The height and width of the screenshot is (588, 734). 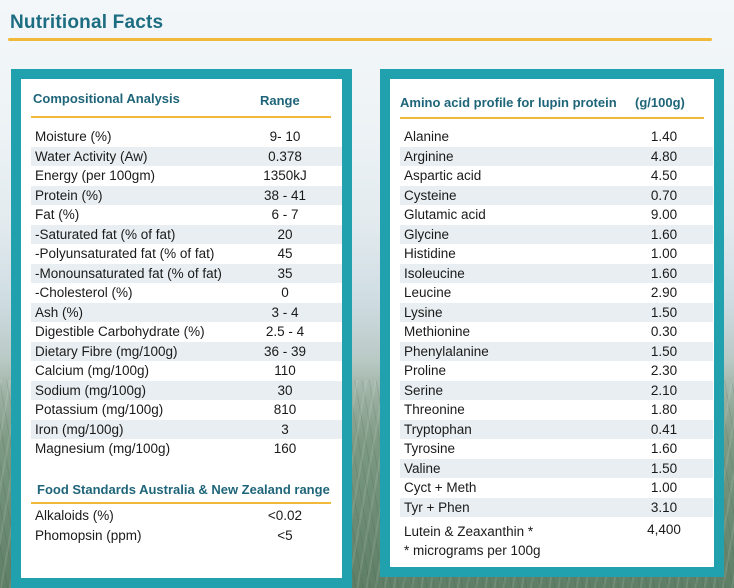 What do you see at coordinates (285, 175) in the screenshot?
I see `row-value: 1350kJ` at bounding box center [285, 175].